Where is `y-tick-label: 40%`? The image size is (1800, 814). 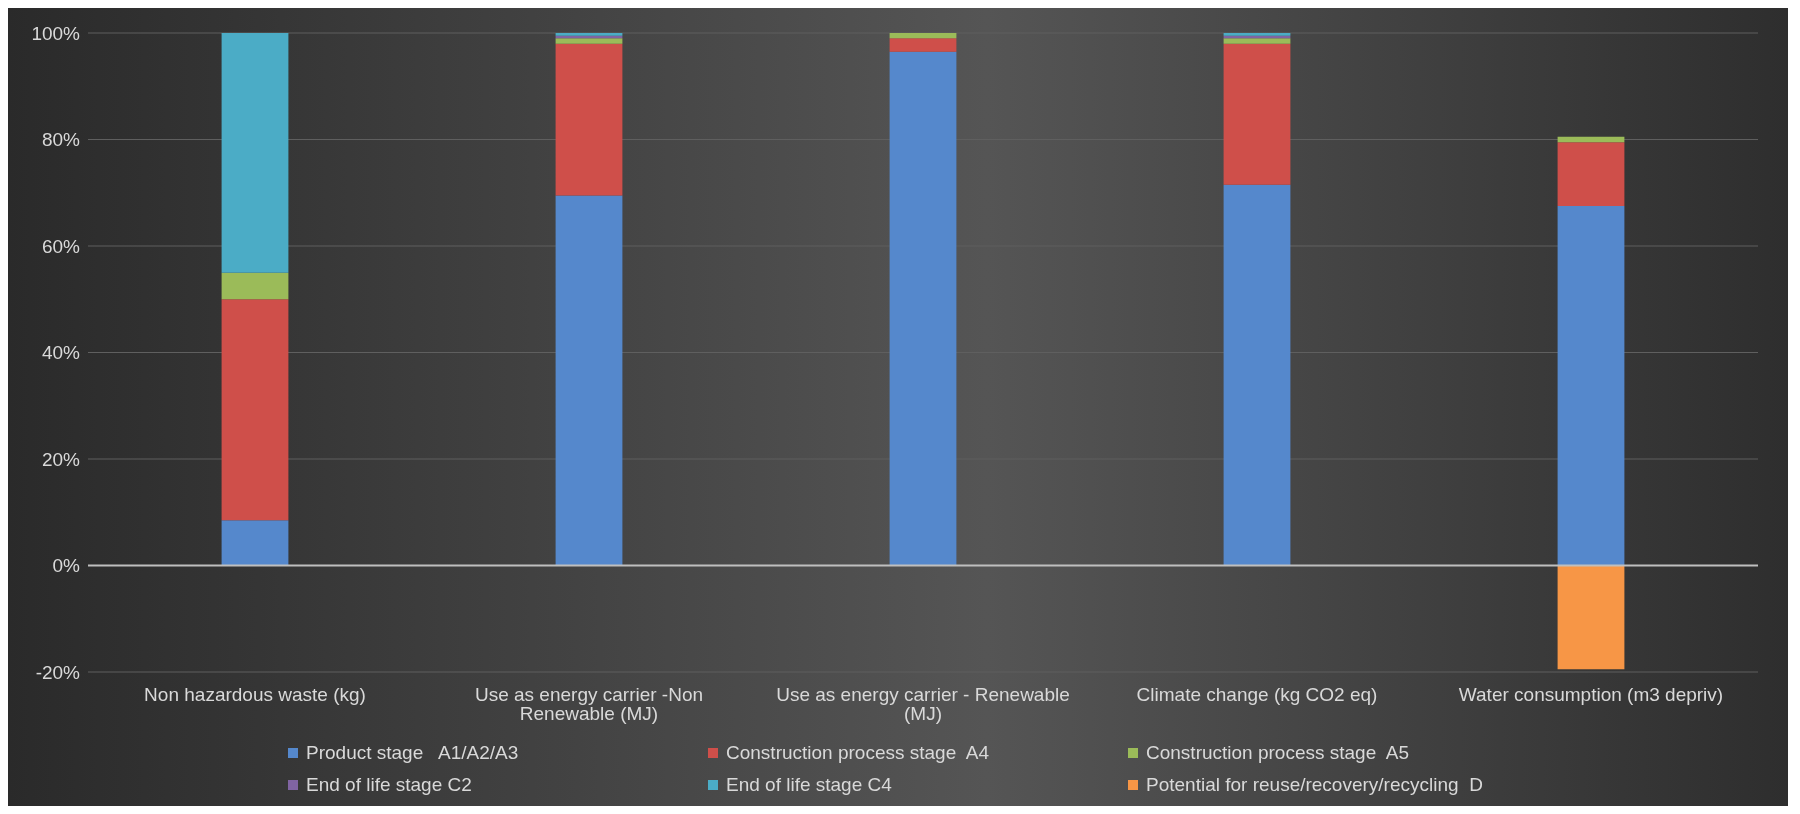 y-tick-label: 40% is located at coordinates (61, 353).